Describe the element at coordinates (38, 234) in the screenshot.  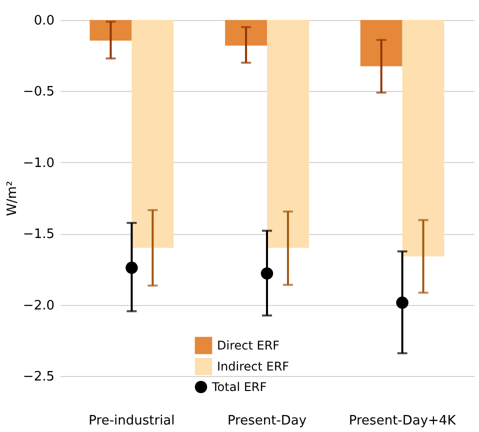
I see `y-tick-label: −1.5` at that location.